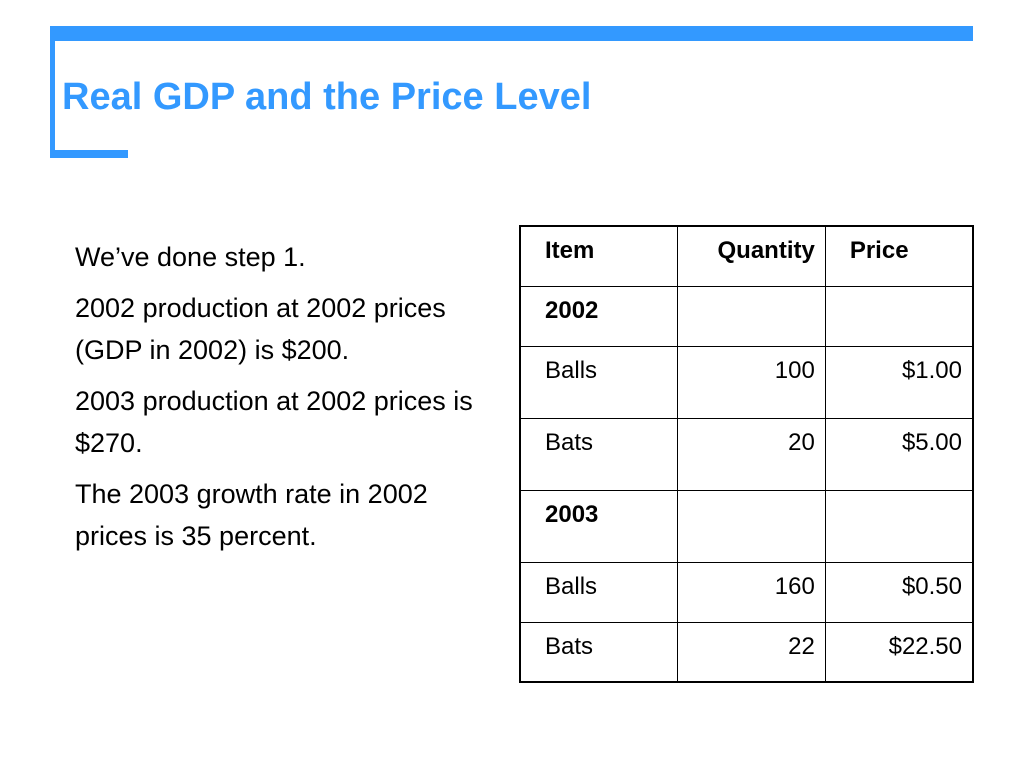 Image resolution: width=1024 pixels, height=768 pixels. What do you see at coordinates (599, 316) in the screenshot?
I see `year-cell: 2002` at bounding box center [599, 316].